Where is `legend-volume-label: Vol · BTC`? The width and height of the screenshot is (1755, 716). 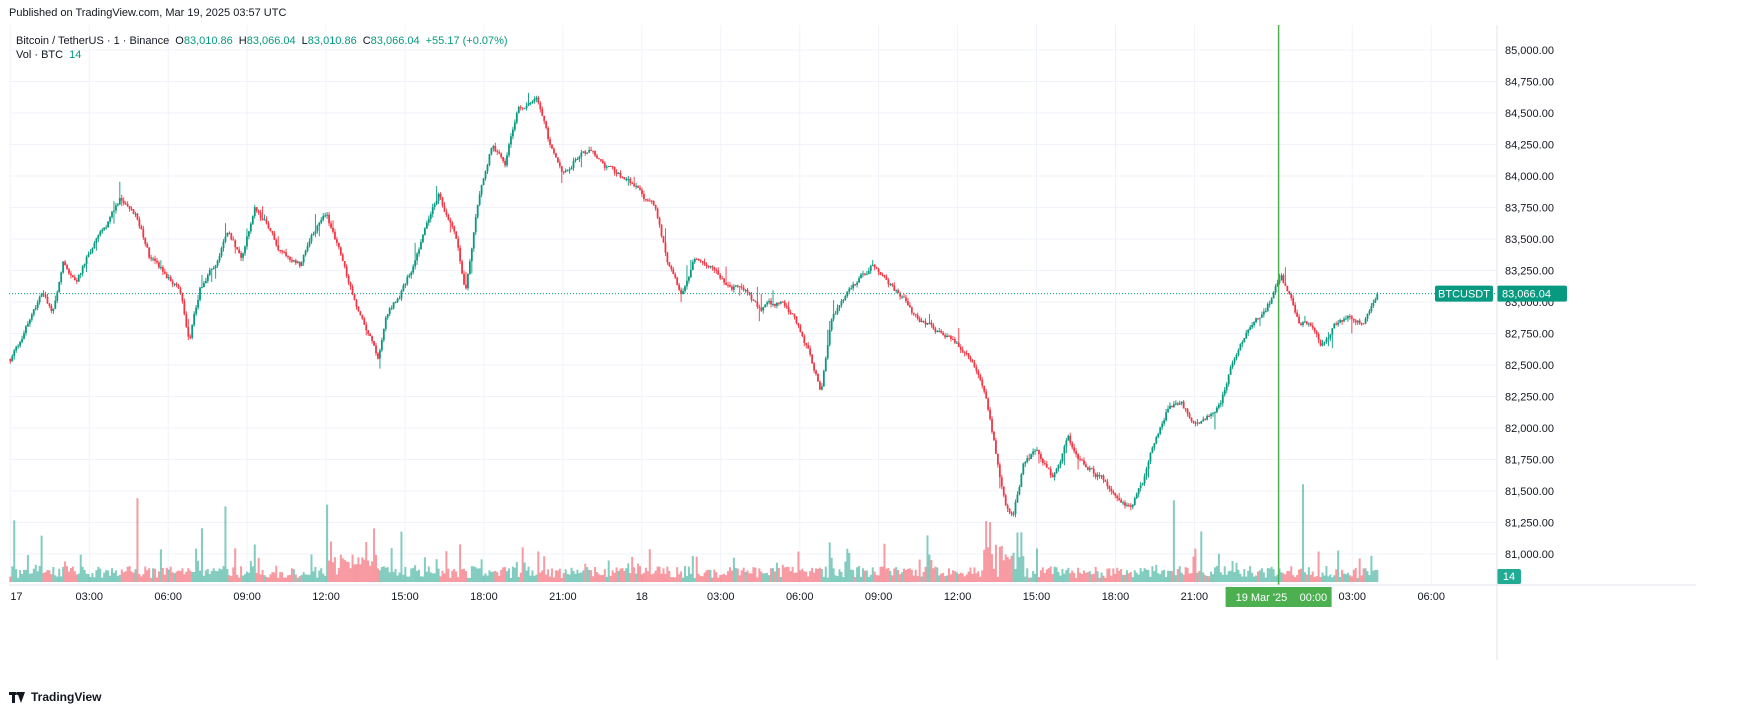
legend-volume-label: Vol · BTC is located at coordinates (40, 55).